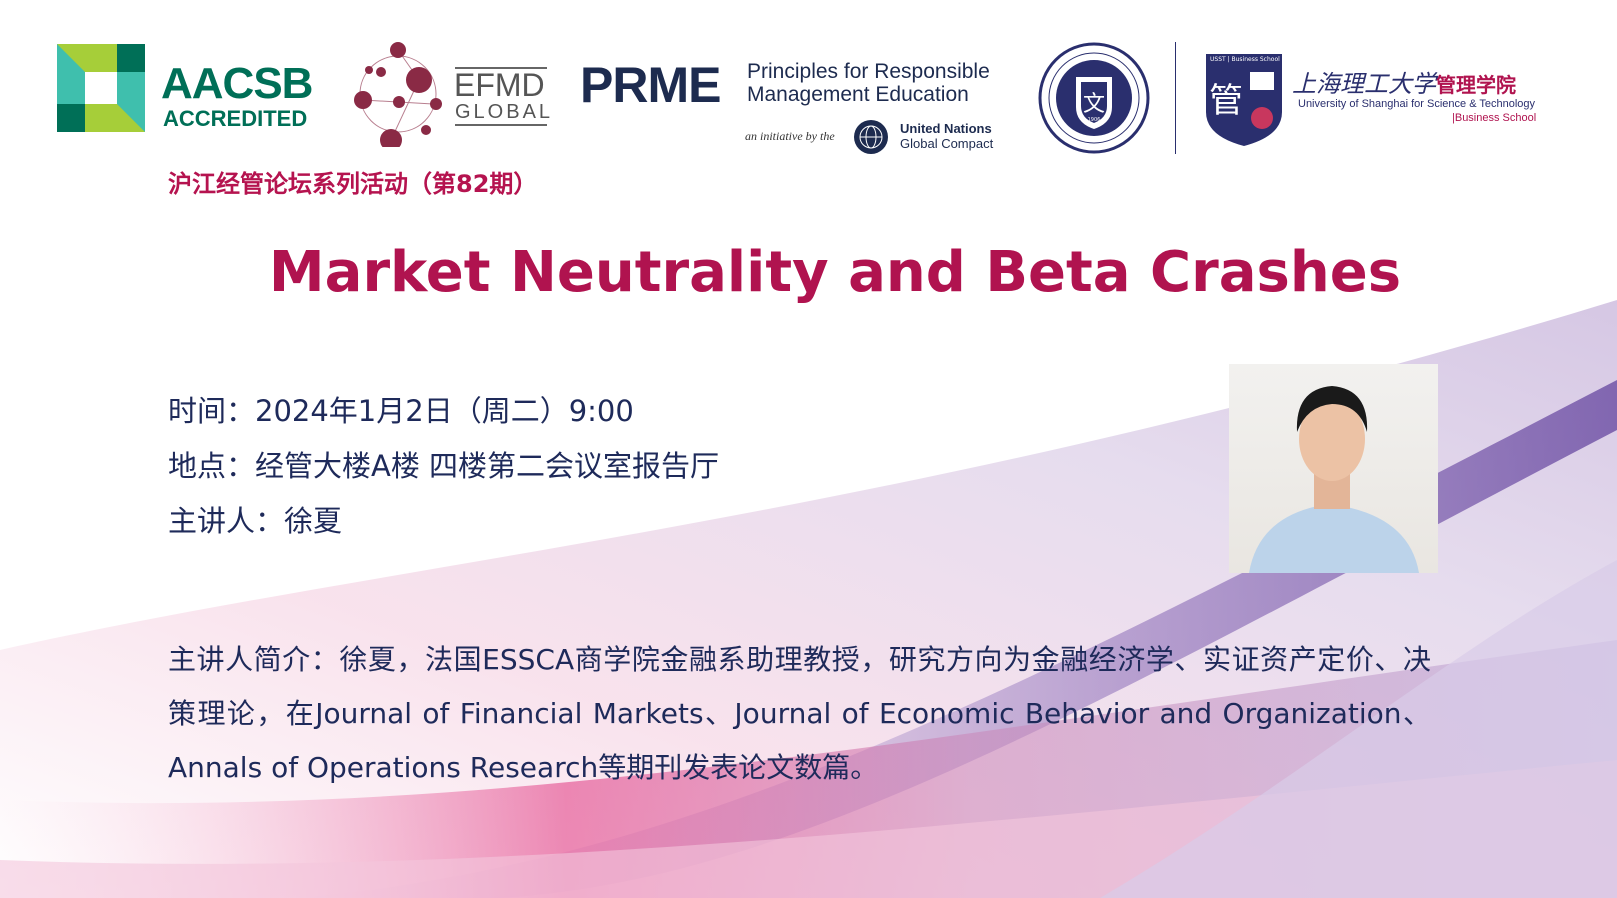  What do you see at coordinates (1244, 100) in the screenshot?
I see `business-school-shield-icon: USST | Business School 管` at bounding box center [1244, 100].